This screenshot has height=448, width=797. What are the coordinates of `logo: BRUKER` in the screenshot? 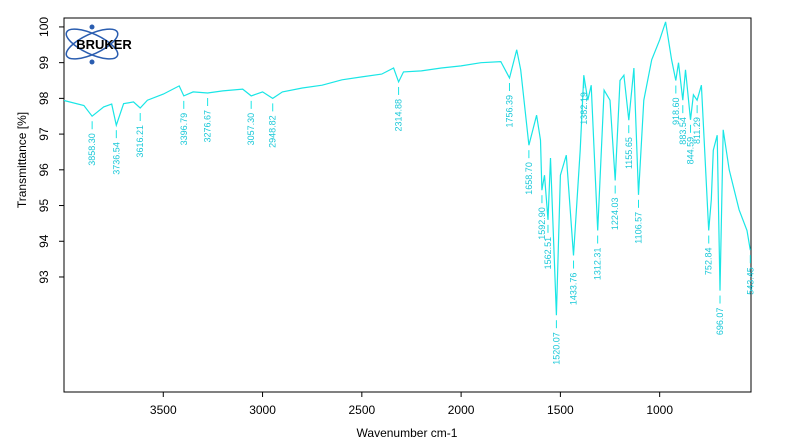 It's located at (98, 44).